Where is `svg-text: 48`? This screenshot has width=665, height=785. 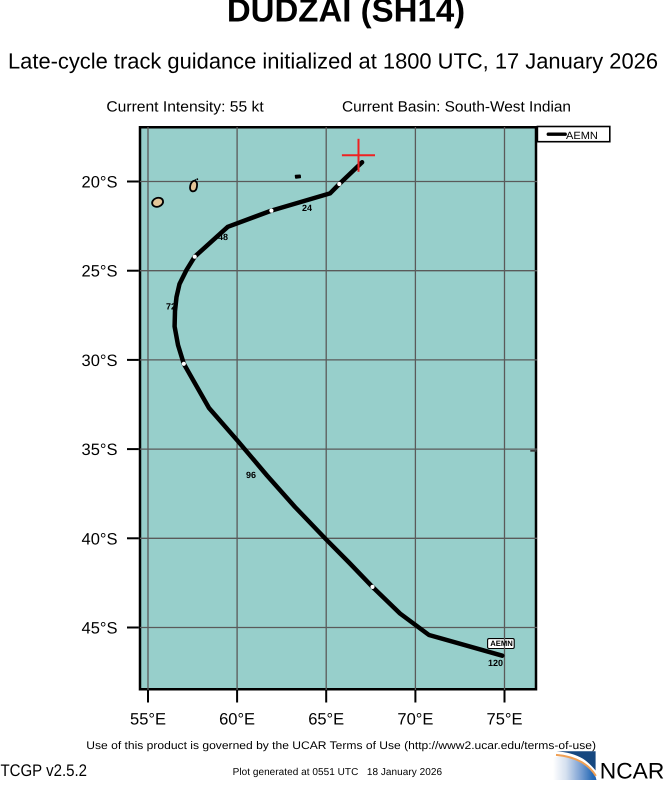
svg-text: 48 is located at coordinates (223, 237).